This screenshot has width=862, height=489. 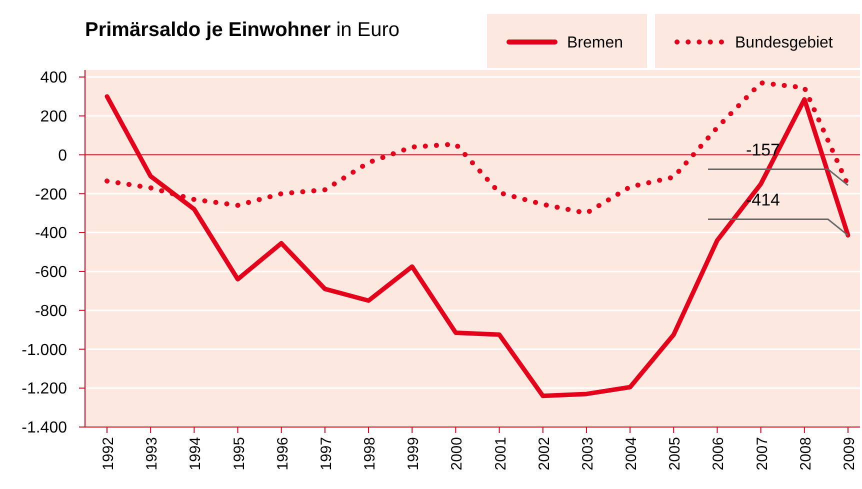 I want to click on x-tick-label: 1996, so click(x=283, y=453).